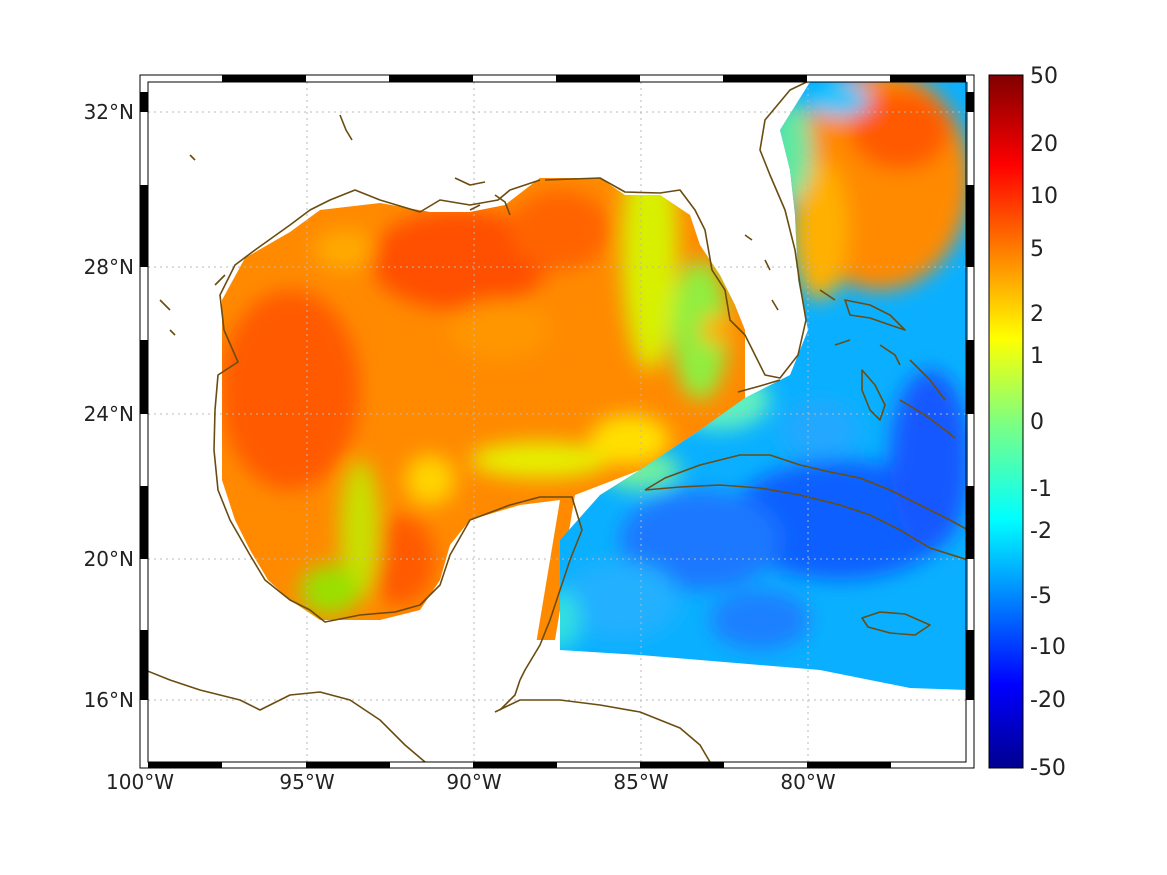 The height and width of the screenshot is (875, 1167). Describe the element at coordinates (307, 782) in the screenshot. I see `lon-tick-label: 95°W` at that location.